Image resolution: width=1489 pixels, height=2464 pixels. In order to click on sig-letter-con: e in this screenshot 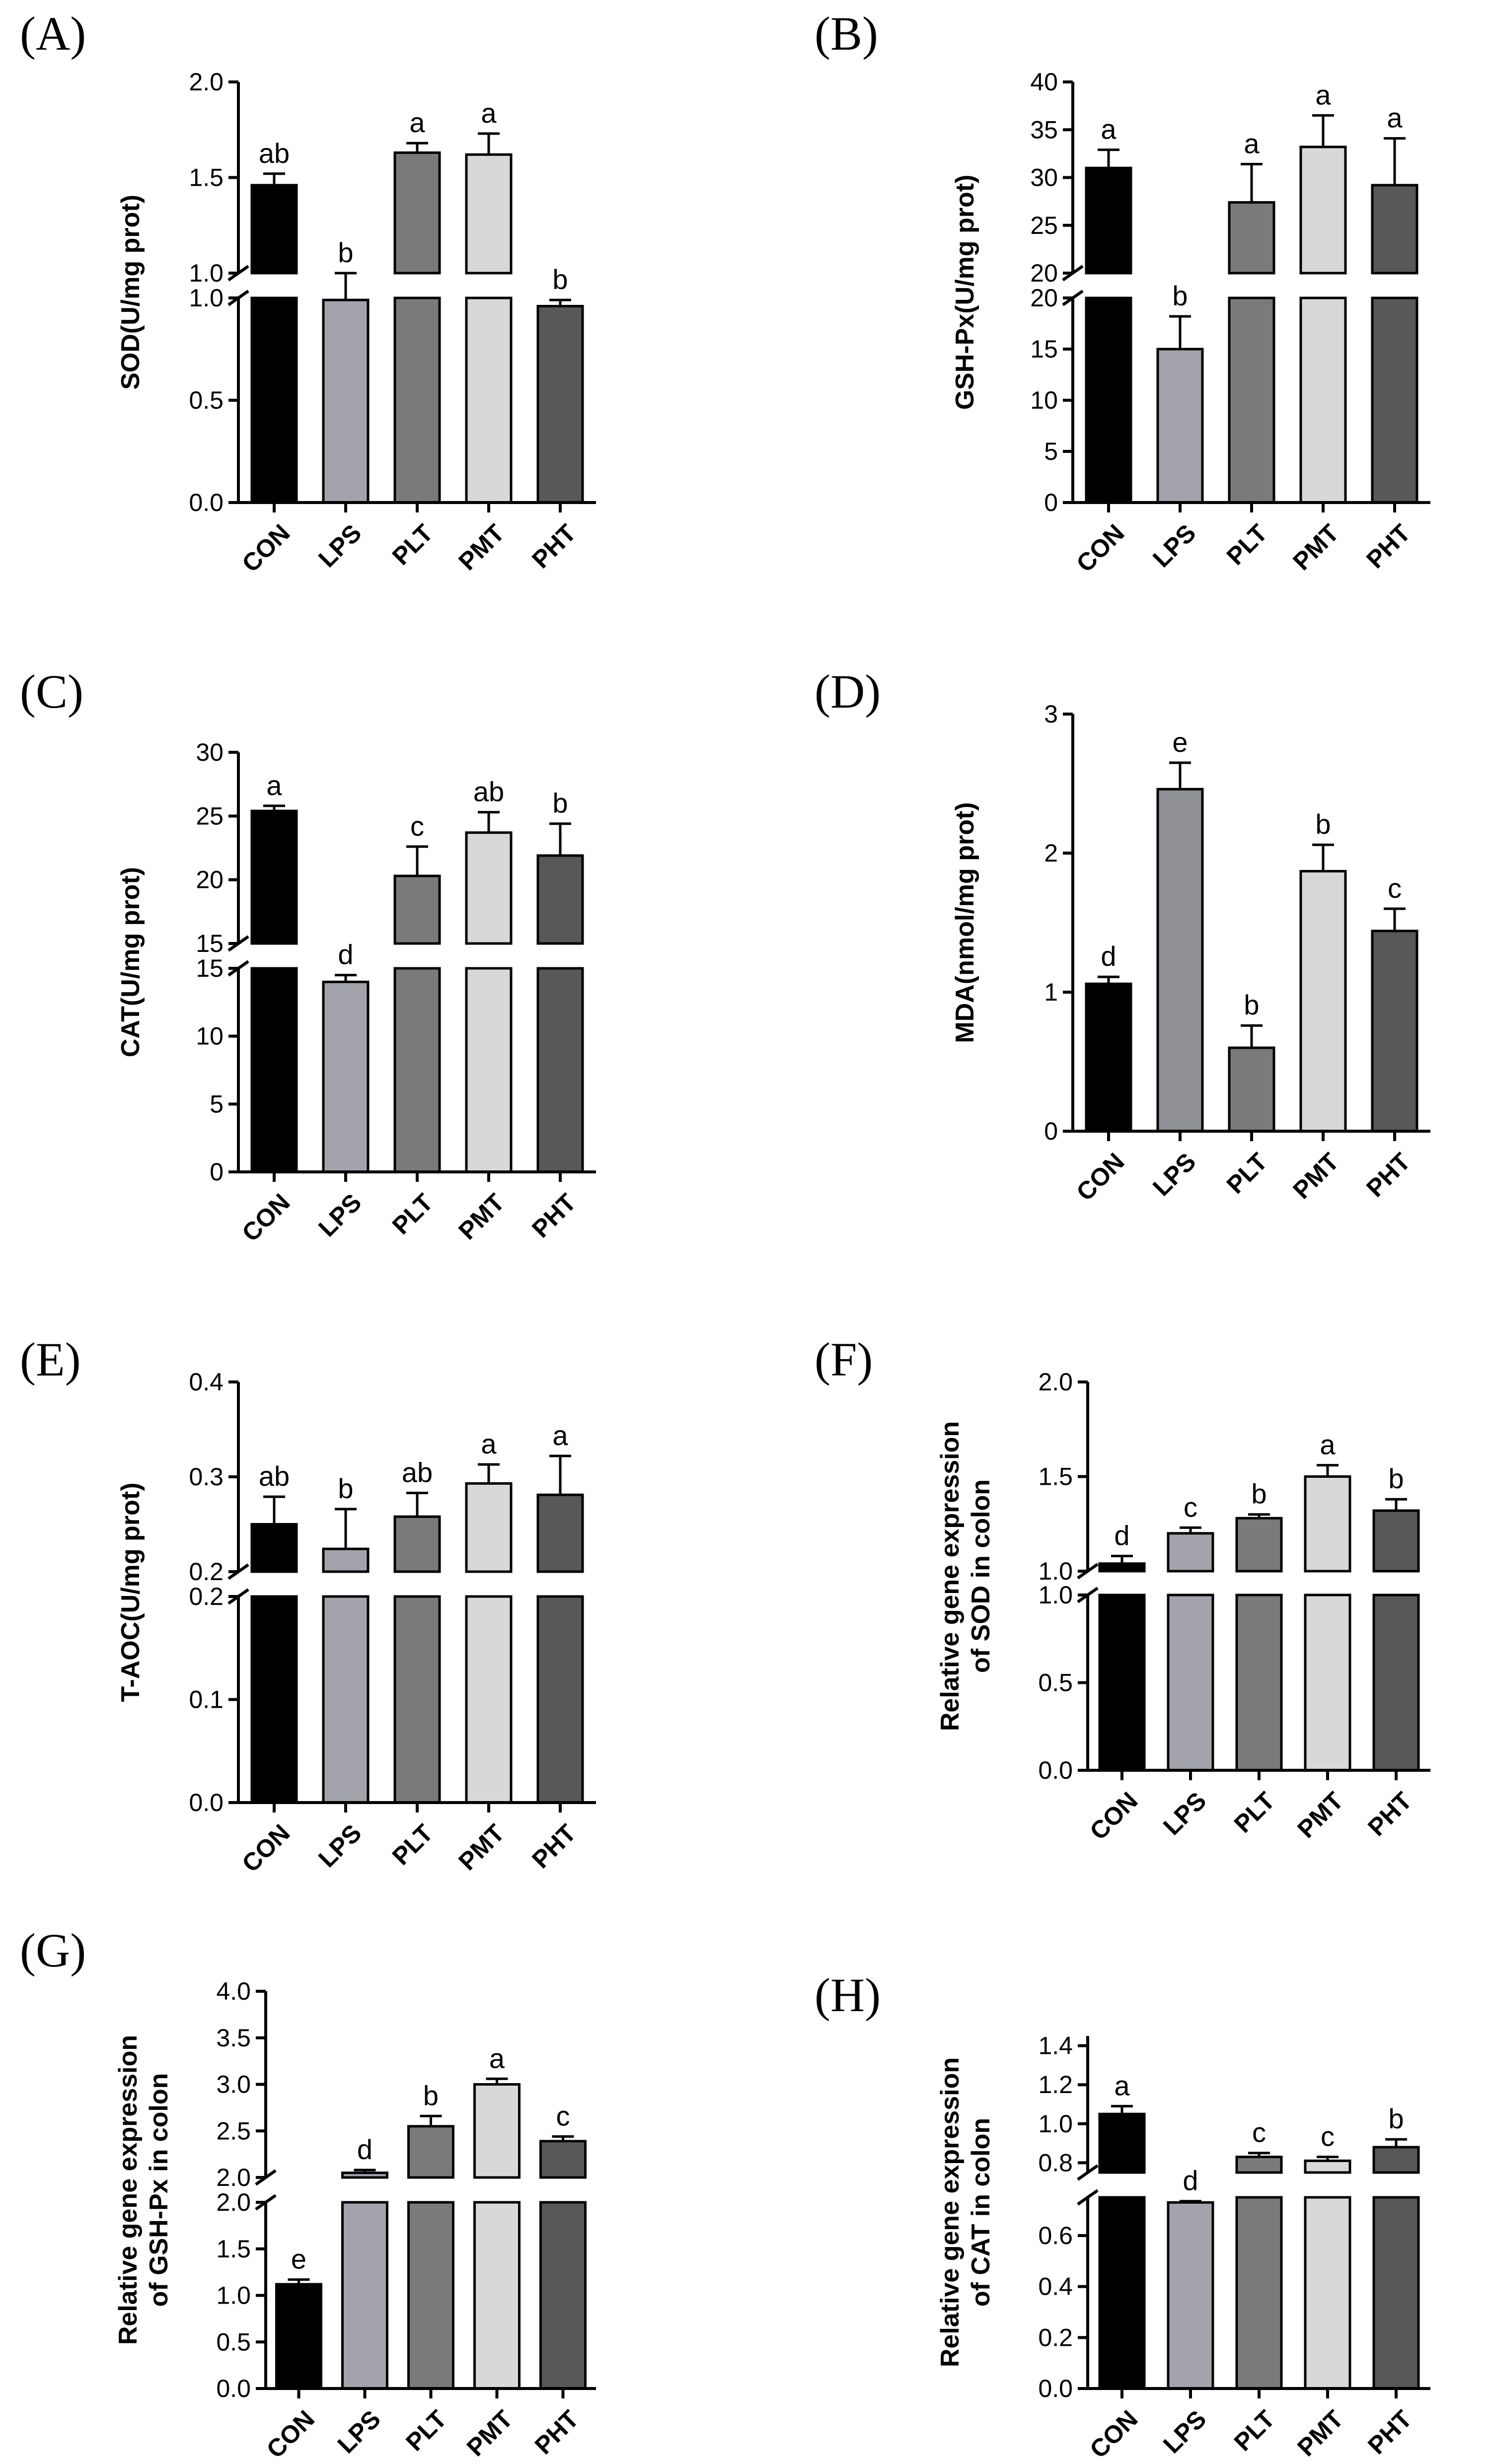, I will do `click(299, 2259)`.